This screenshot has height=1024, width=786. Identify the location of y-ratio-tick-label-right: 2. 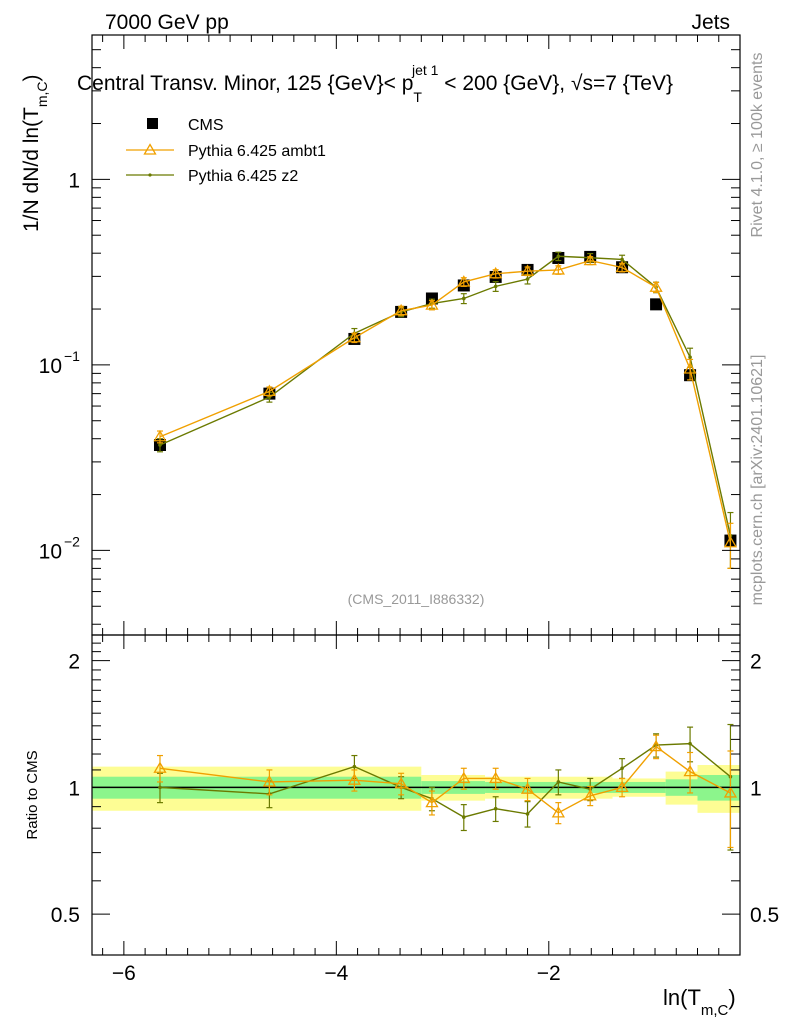
(756, 662).